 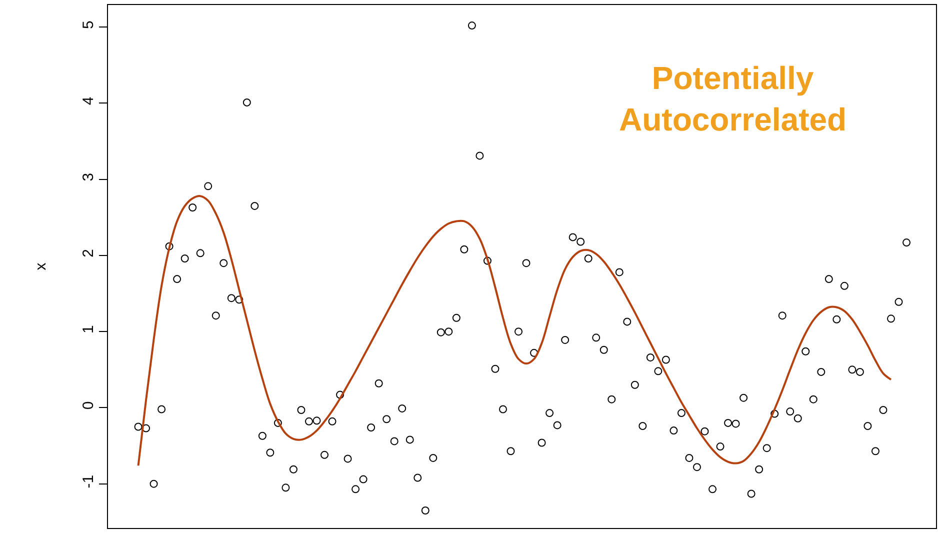 What do you see at coordinates (88, 101) in the screenshot?
I see `y-tick-label: 4` at bounding box center [88, 101].